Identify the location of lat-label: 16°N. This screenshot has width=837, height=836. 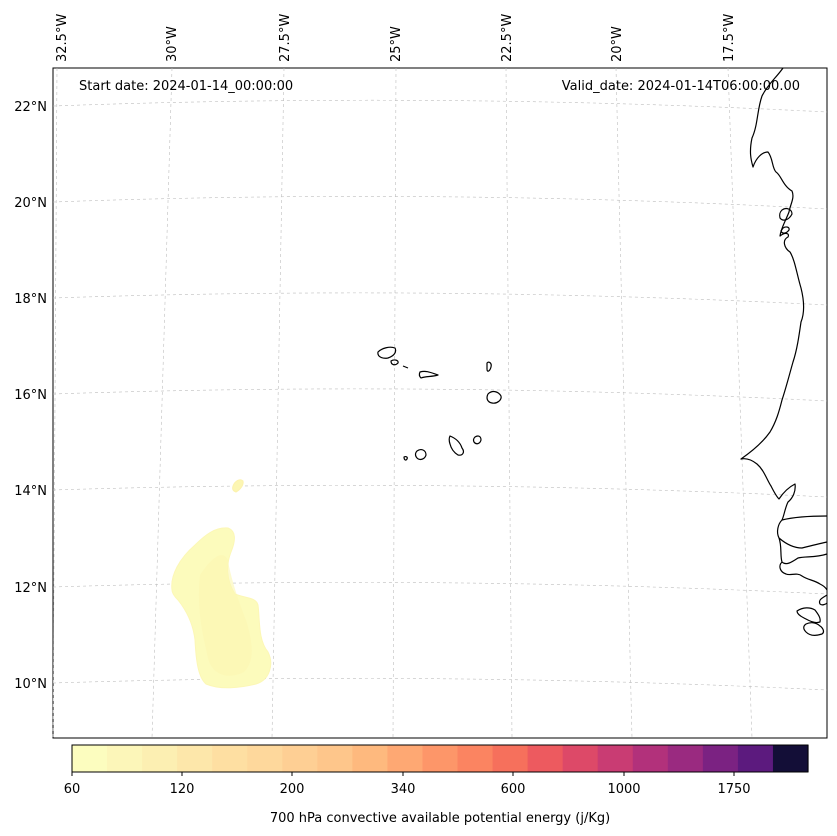
(30, 395).